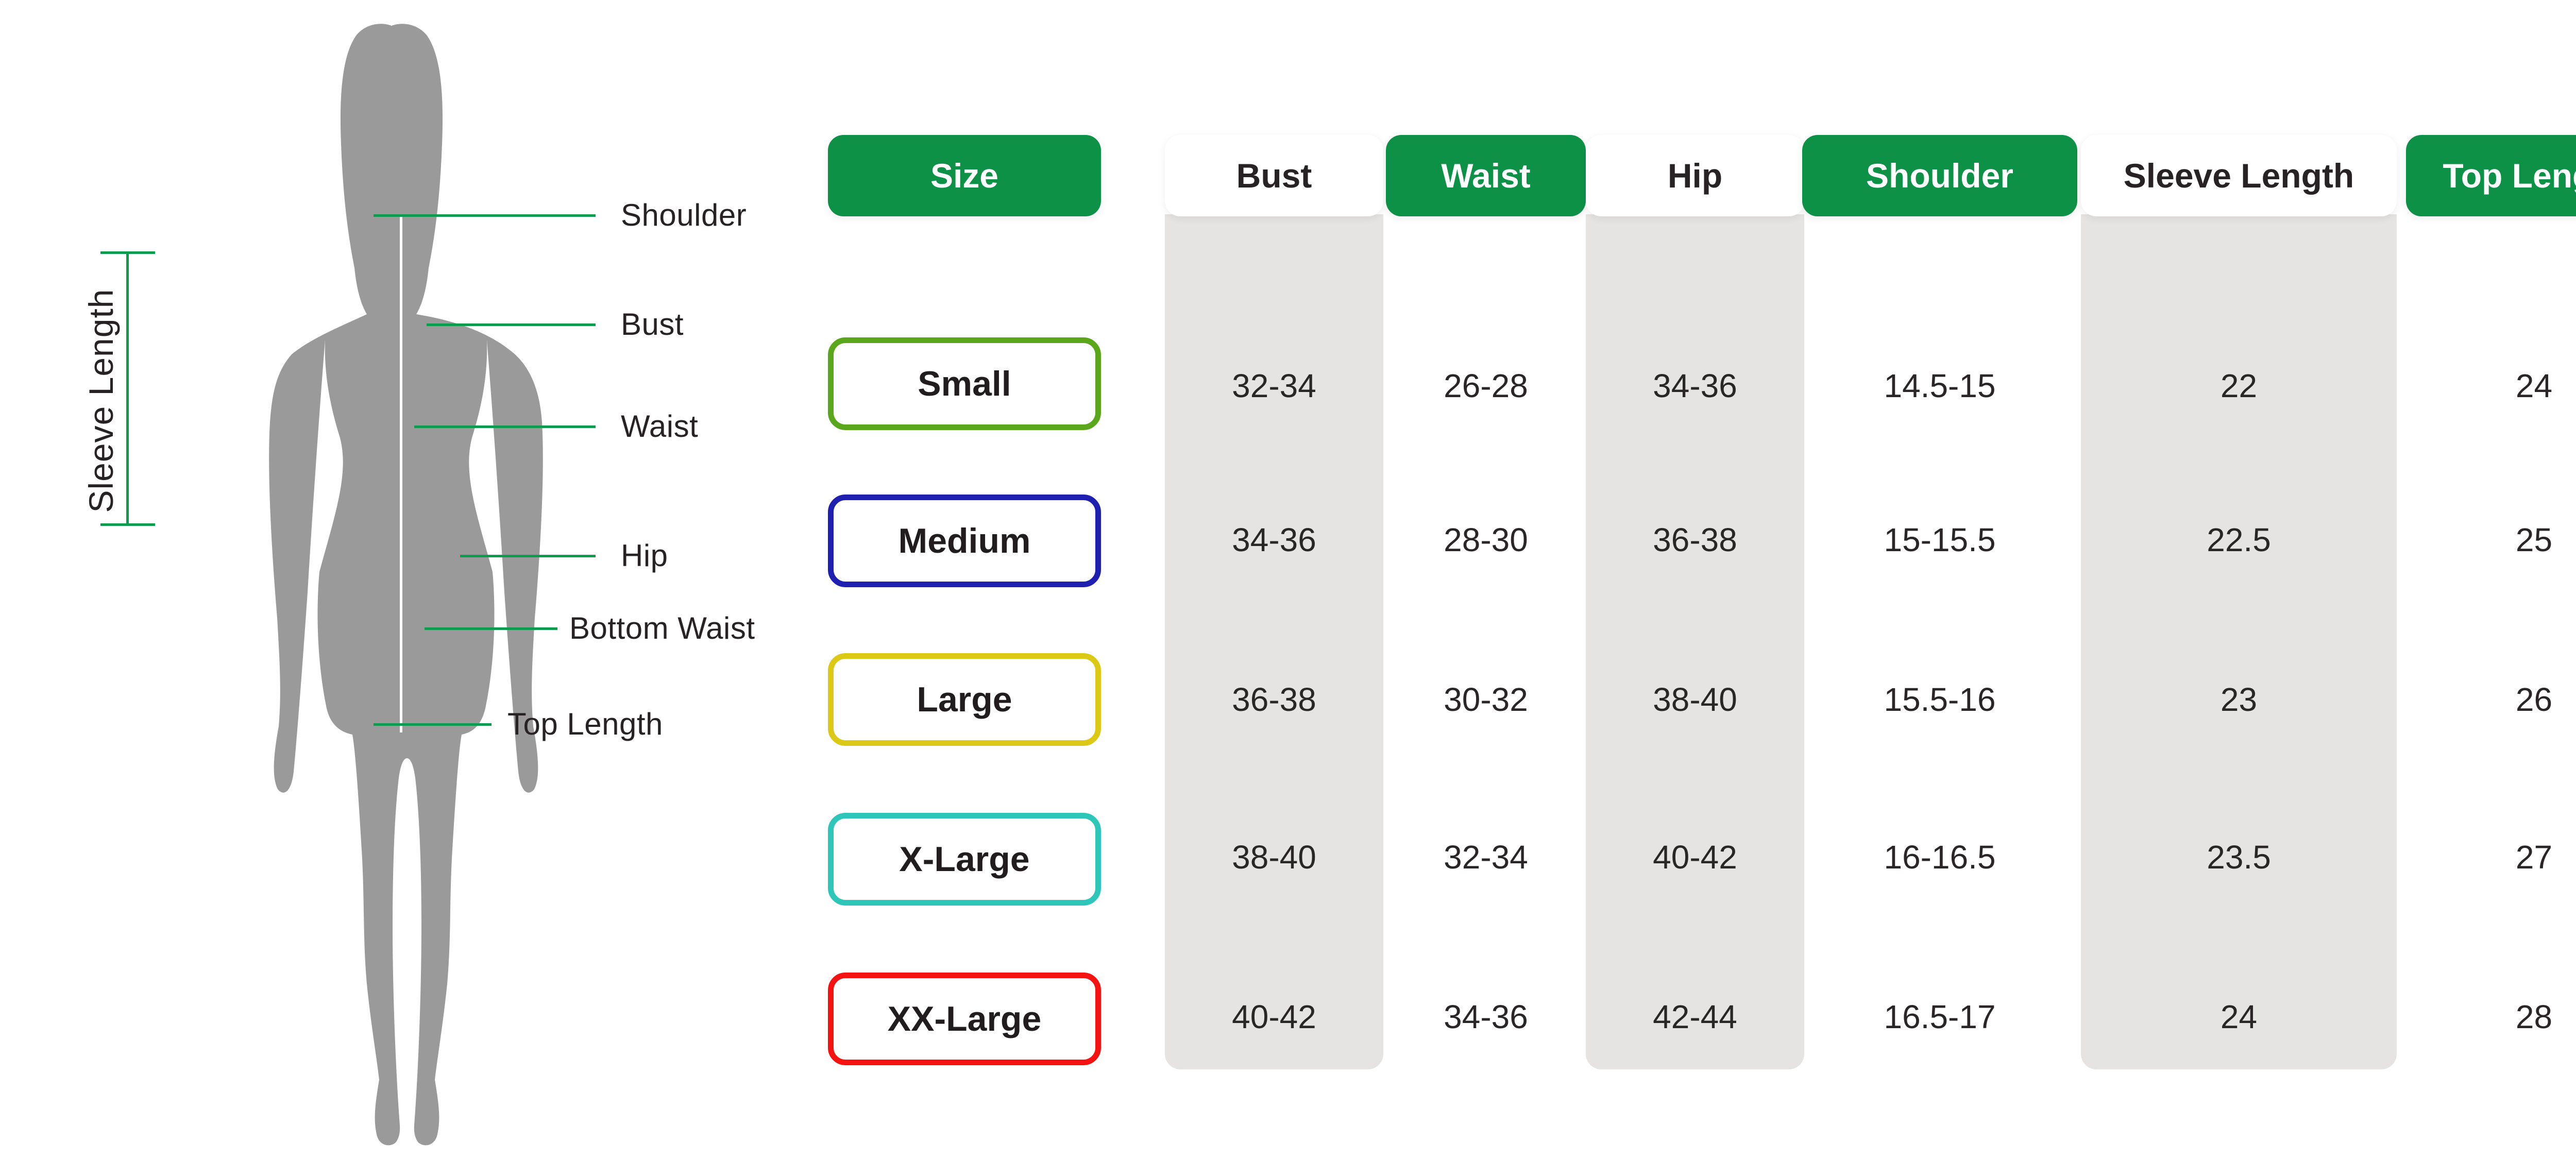  What do you see at coordinates (585, 724) in the screenshot?
I see `top-length-label: Top Length` at bounding box center [585, 724].